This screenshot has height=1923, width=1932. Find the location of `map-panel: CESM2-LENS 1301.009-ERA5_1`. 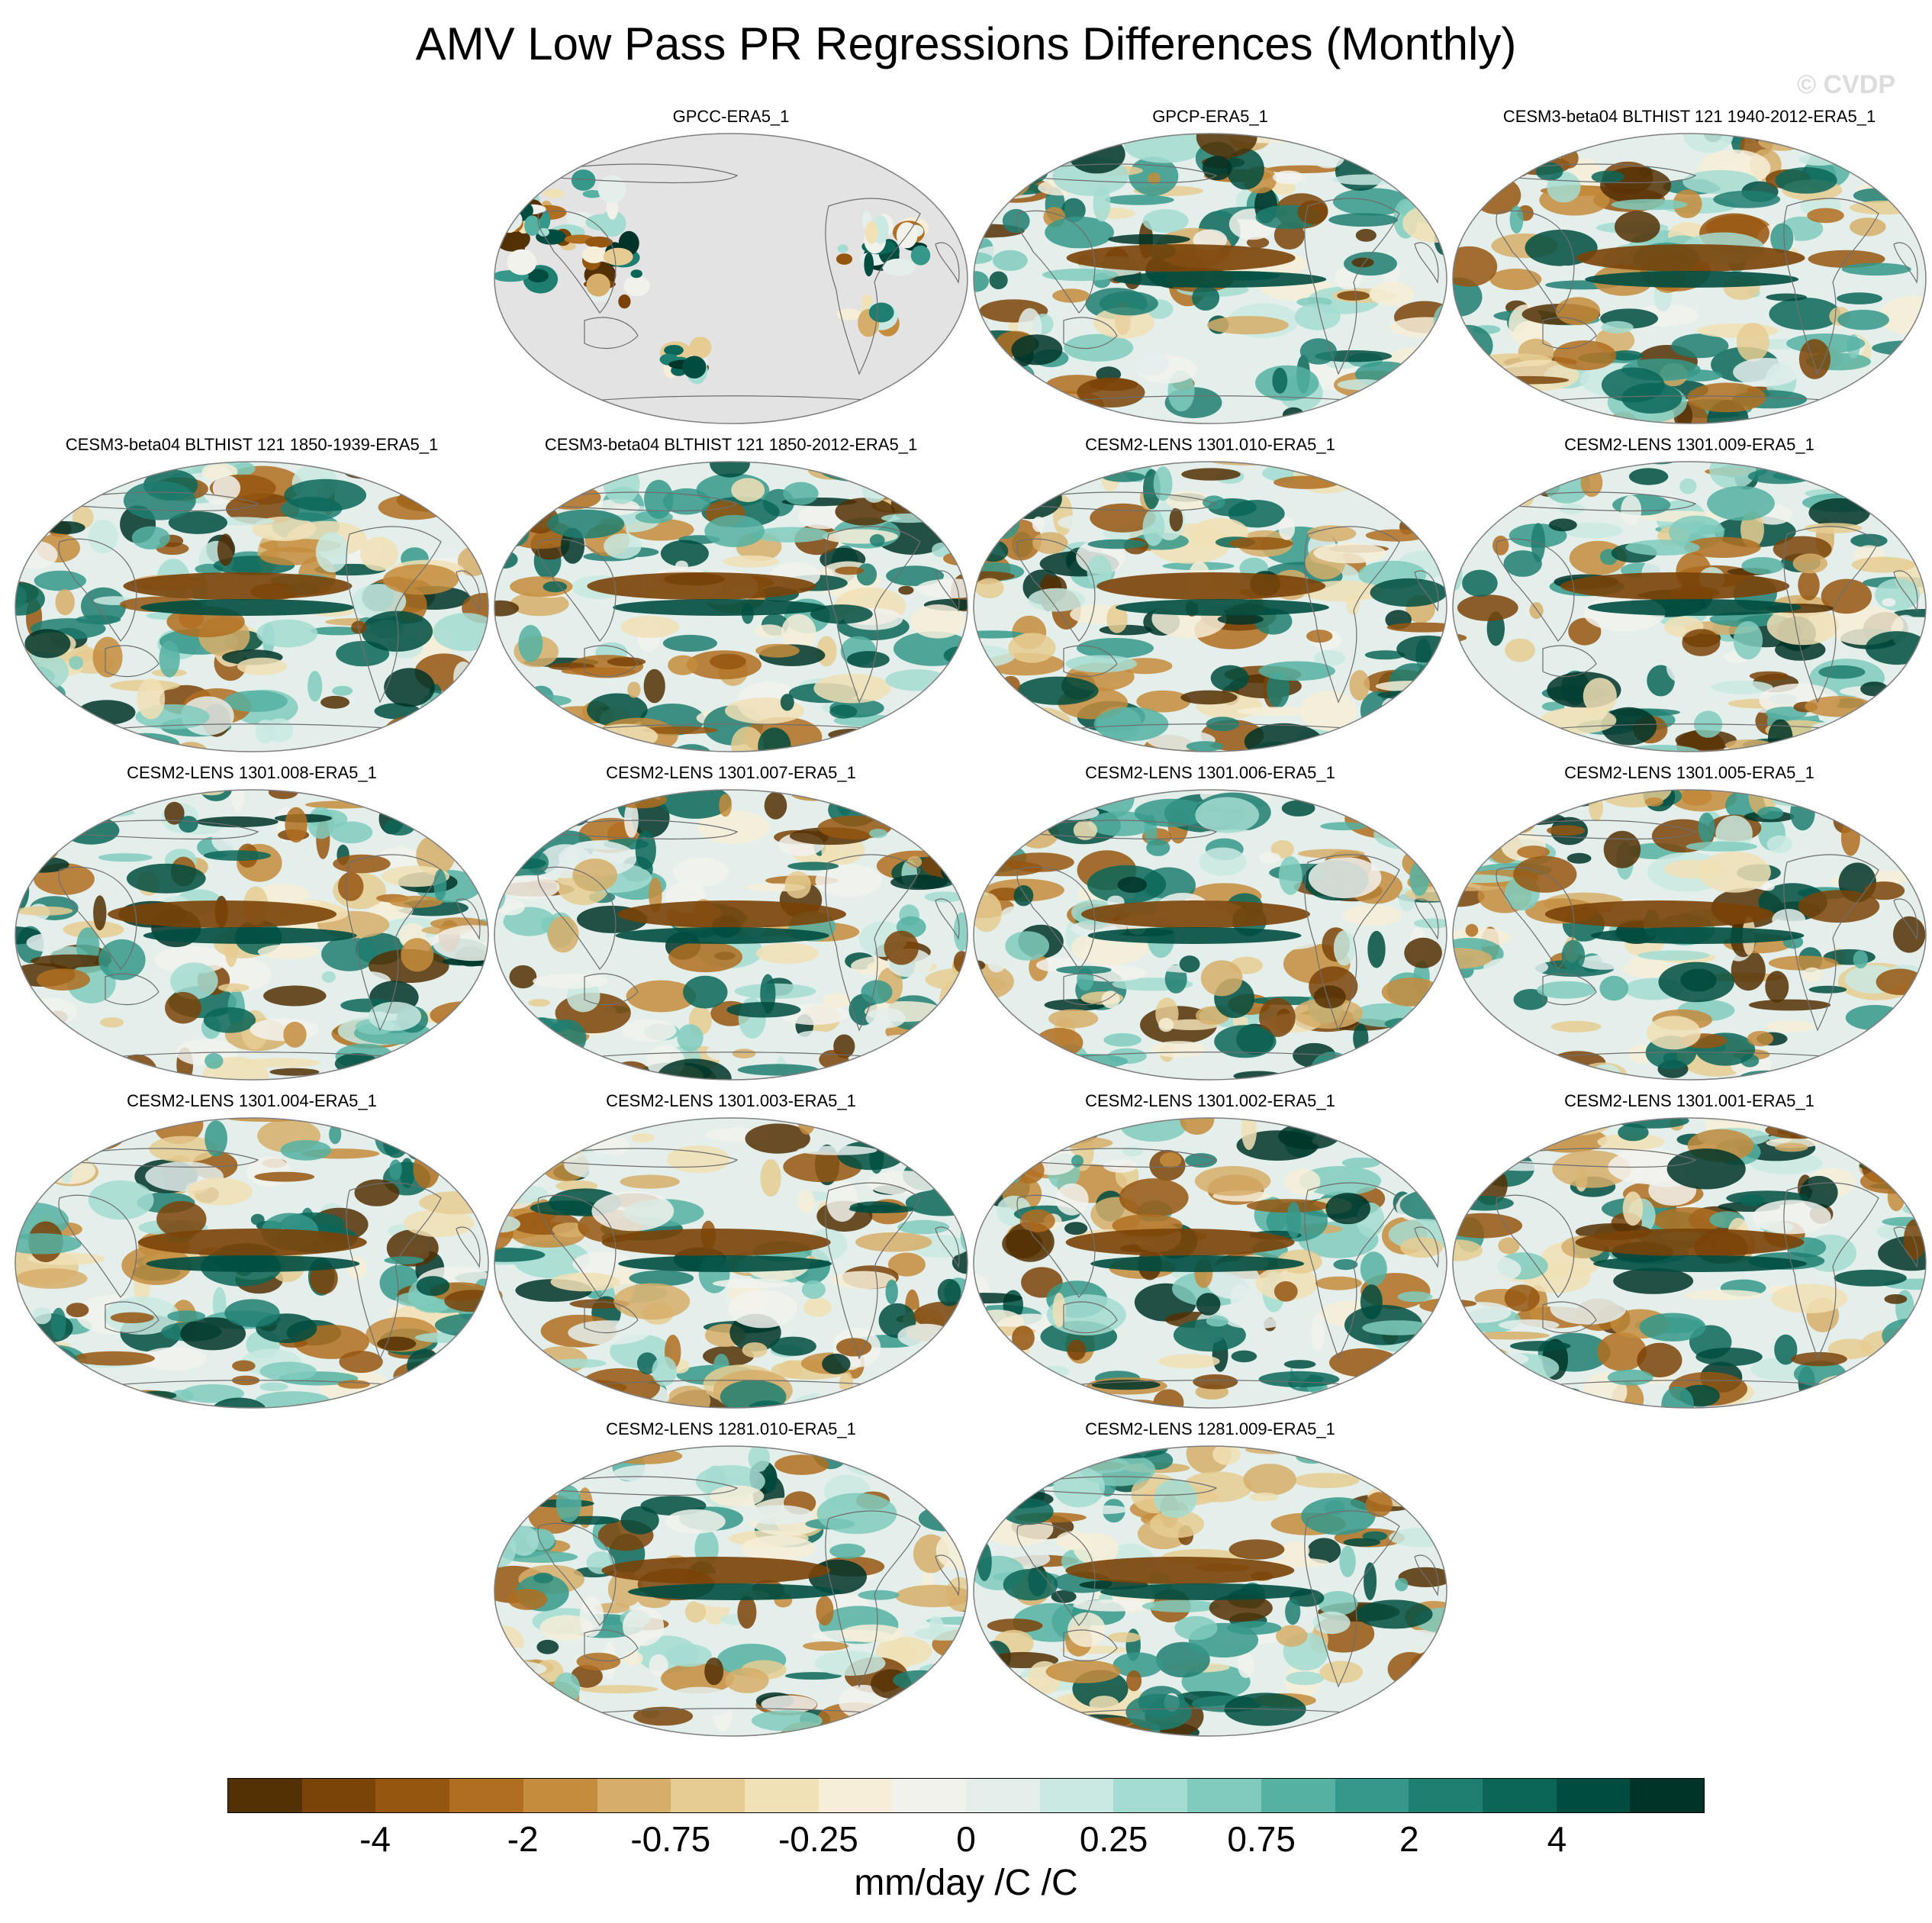

map-panel: CESM2-LENS 1301.009-ERA5_1 is located at coordinates (1689, 595).